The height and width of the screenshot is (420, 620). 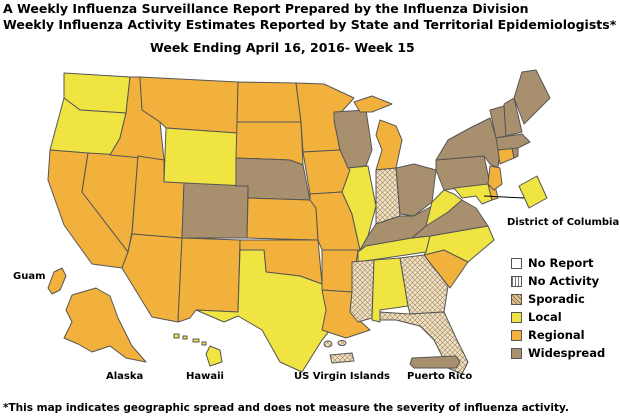 What do you see at coordinates (567, 353) in the screenshot?
I see `legend-label: Widespread` at bounding box center [567, 353].